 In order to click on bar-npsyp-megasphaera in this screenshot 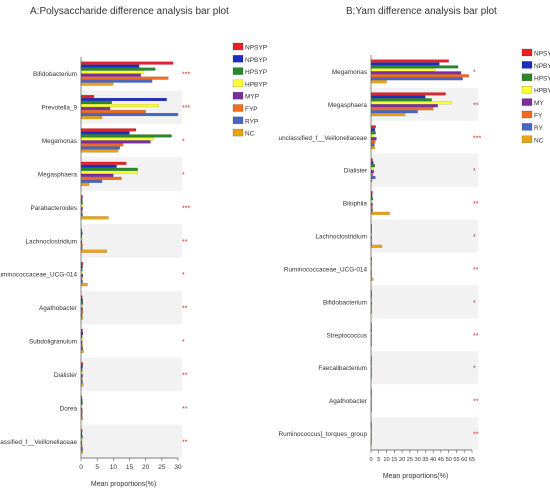, I will do `click(103, 163)`.